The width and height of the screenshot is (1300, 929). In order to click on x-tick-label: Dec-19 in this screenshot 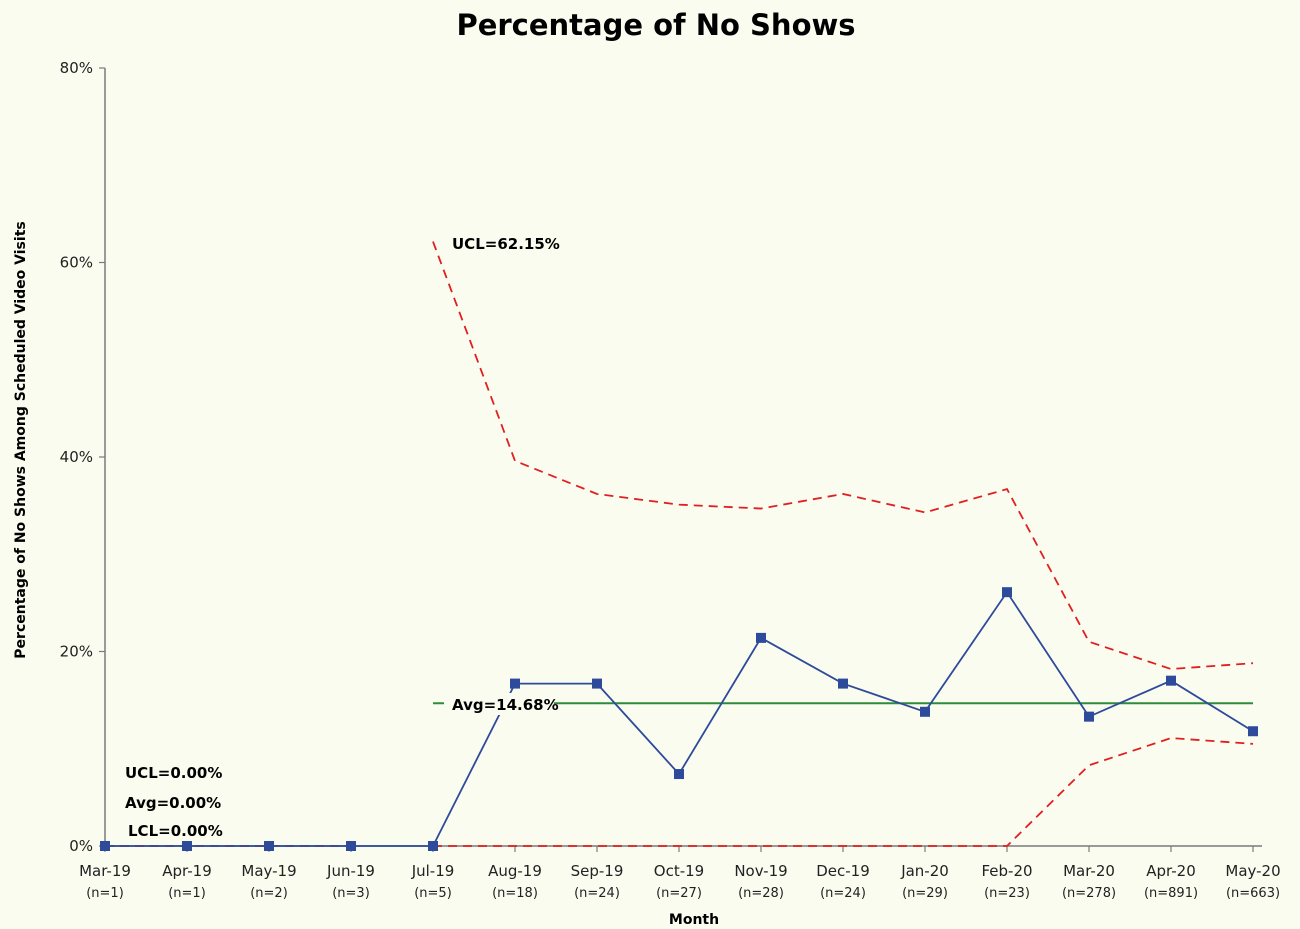, I will do `click(843, 871)`.